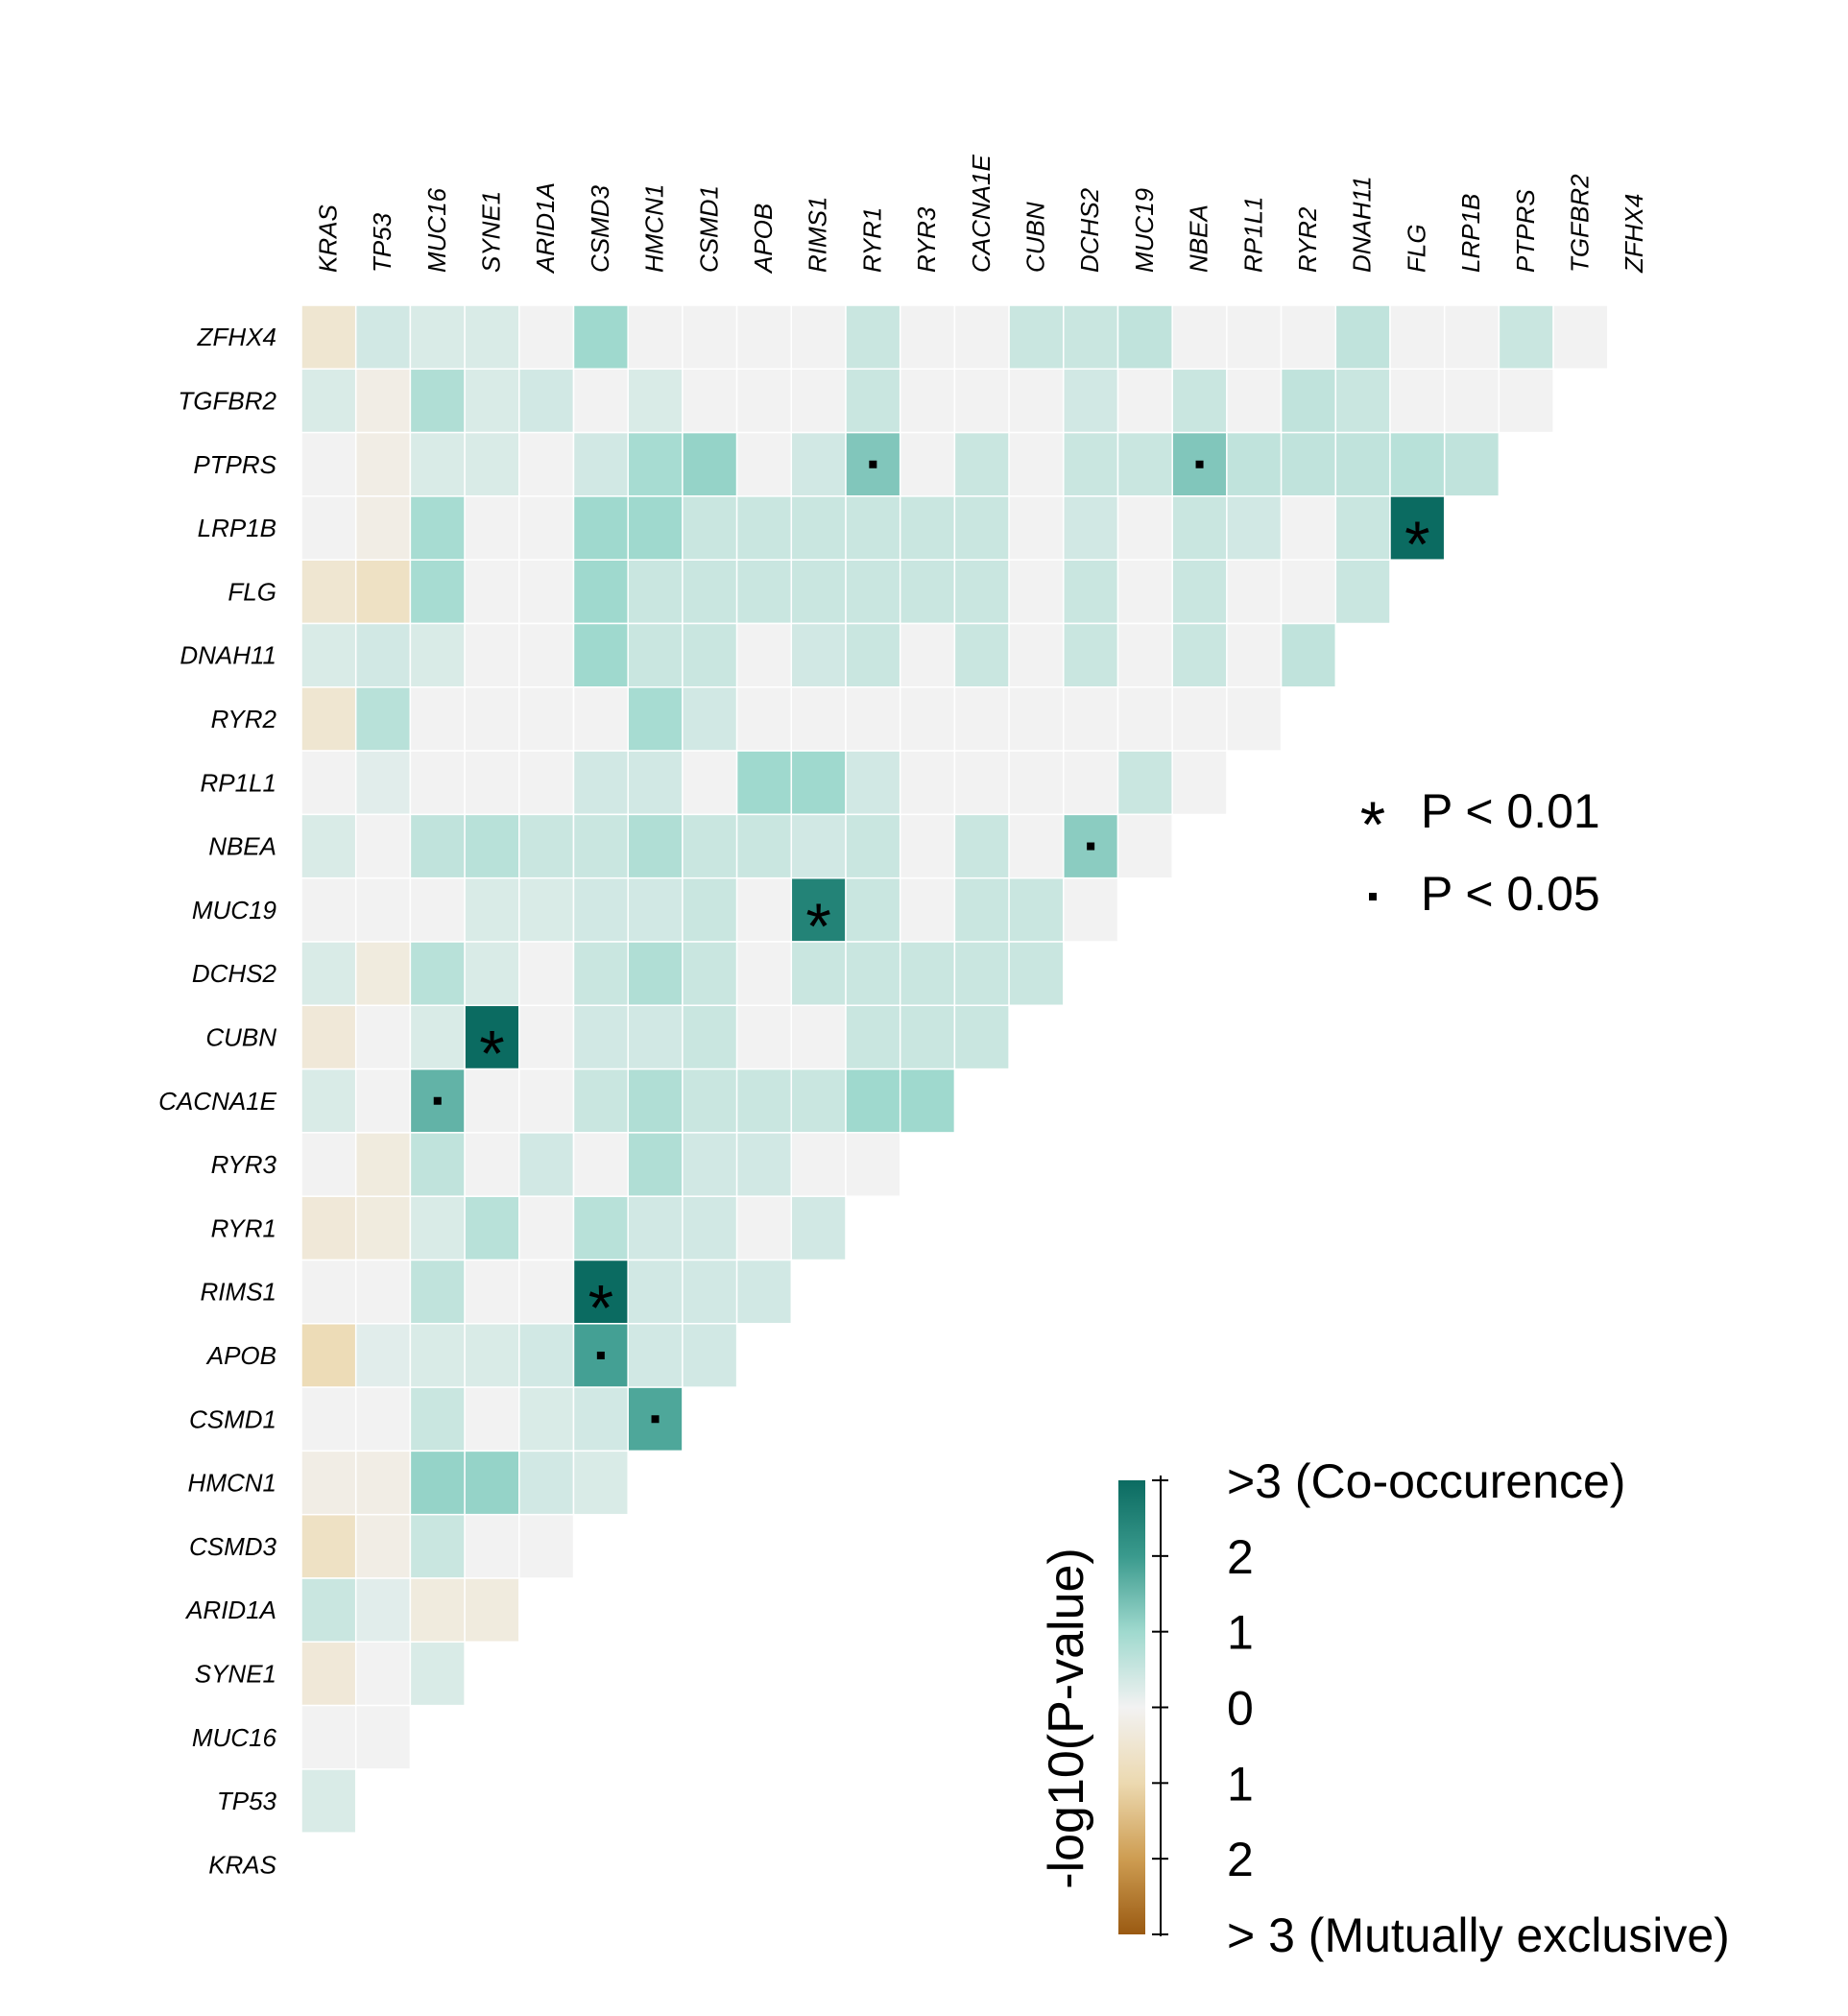  I want to click on cell-zfhx4-cubn, so click(1036, 337).